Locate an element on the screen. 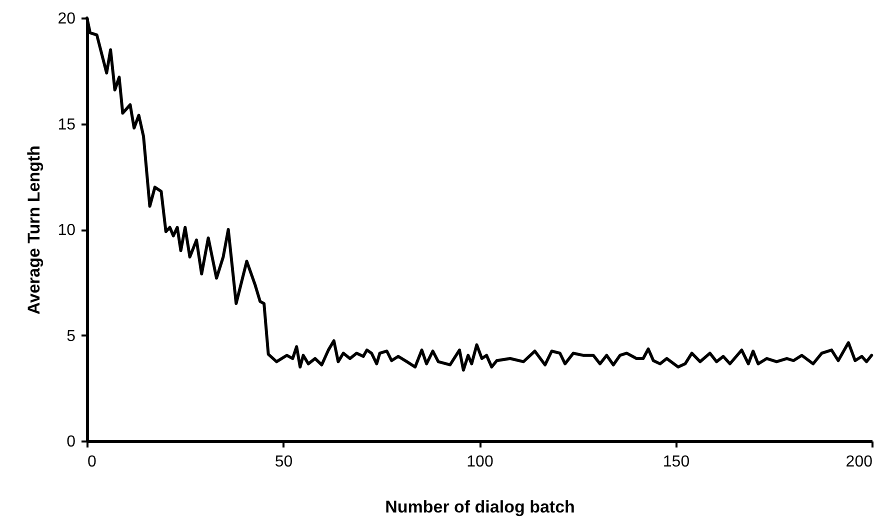 This screenshot has width=896, height=524. y-tick-label: 20 is located at coordinates (67, 19).